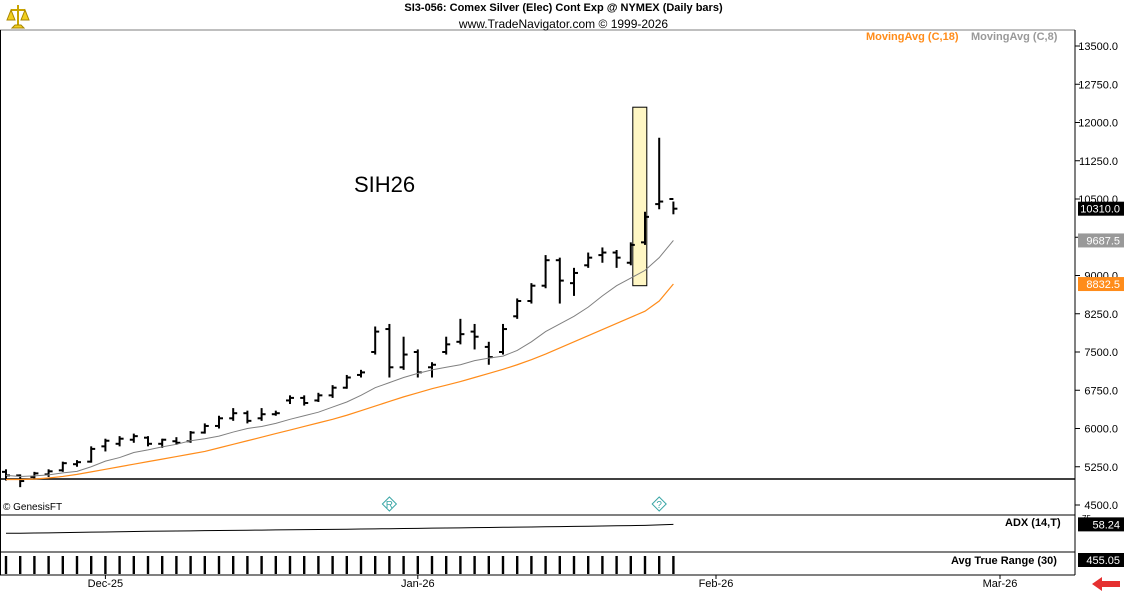  Describe the element at coordinates (1000, 584) in the screenshot. I see `time-tick-label: Mar-26` at that location.